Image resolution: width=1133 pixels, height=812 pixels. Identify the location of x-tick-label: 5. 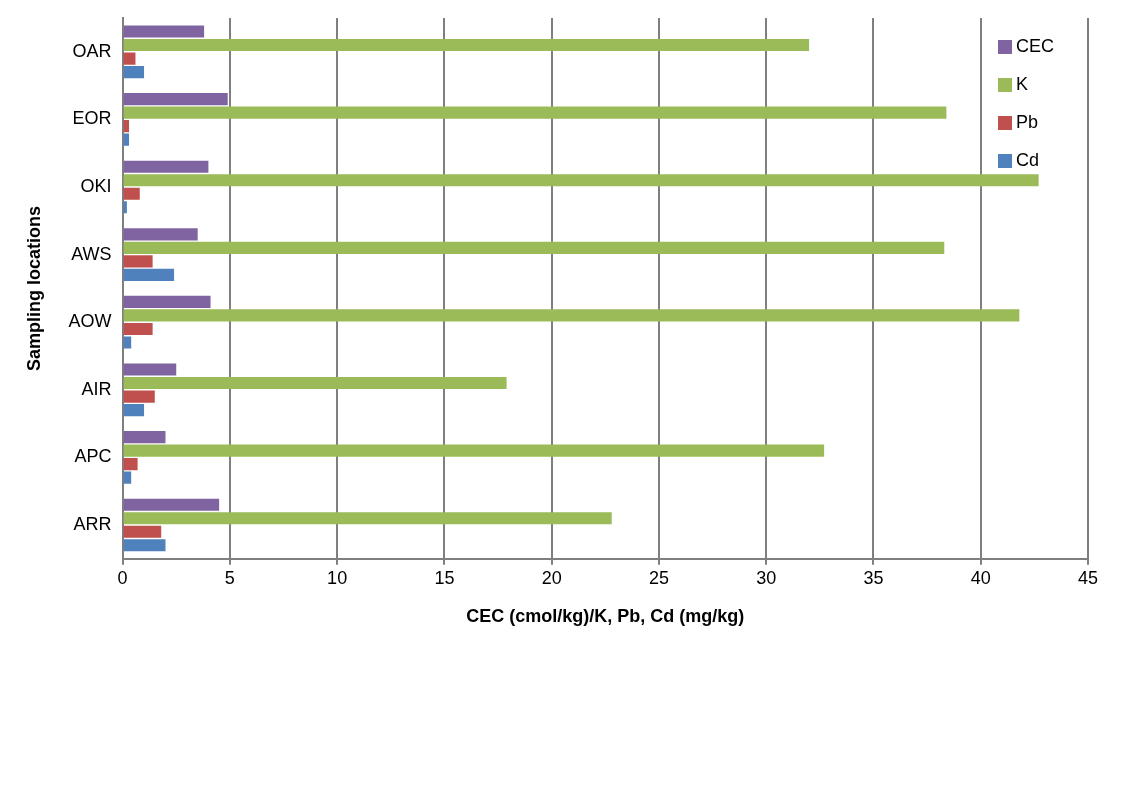
(229, 577).